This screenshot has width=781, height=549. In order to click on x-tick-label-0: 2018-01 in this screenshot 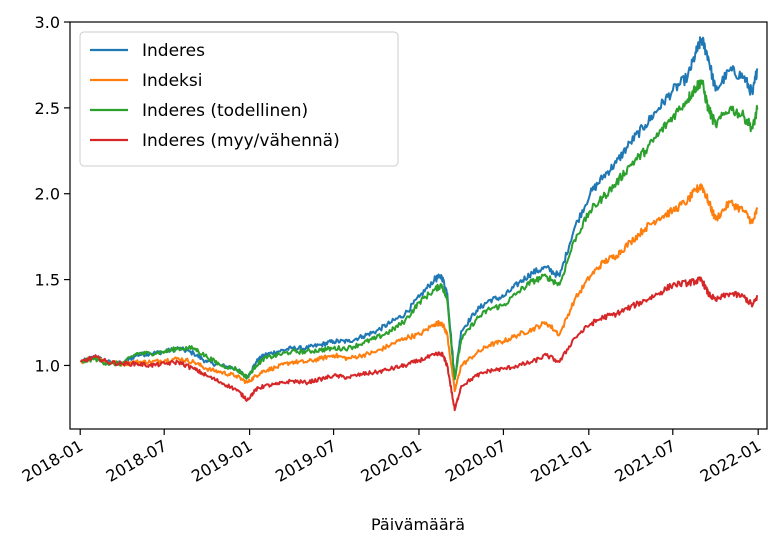, I will do `click(52, 461)`.